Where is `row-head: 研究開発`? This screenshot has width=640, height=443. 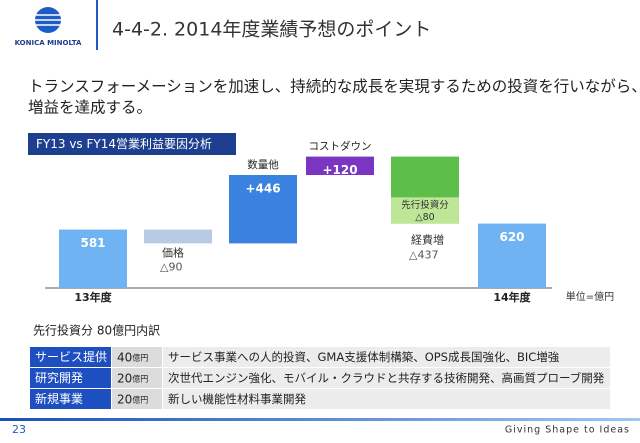 row-head: 研究開発 is located at coordinates (59, 377).